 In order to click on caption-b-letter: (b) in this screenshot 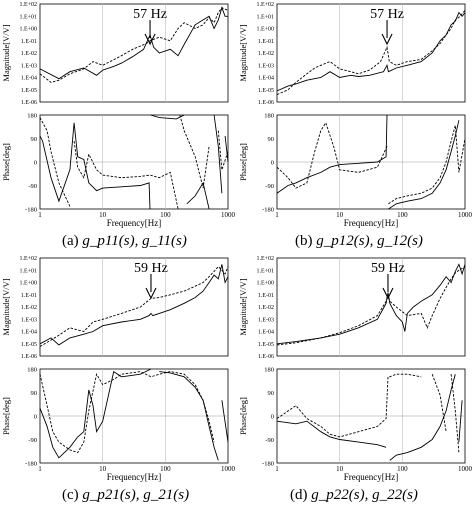, I will do `click(304, 241)`.